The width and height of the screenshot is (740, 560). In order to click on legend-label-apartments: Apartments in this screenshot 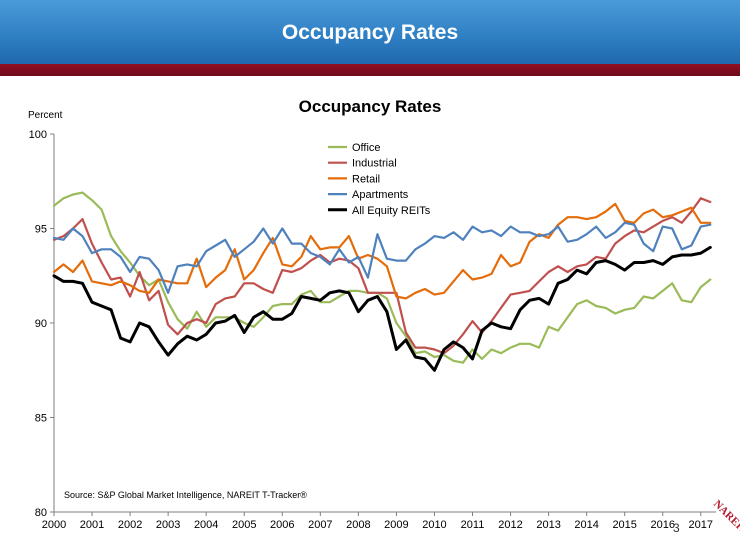, I will do `click(380, 195)`.